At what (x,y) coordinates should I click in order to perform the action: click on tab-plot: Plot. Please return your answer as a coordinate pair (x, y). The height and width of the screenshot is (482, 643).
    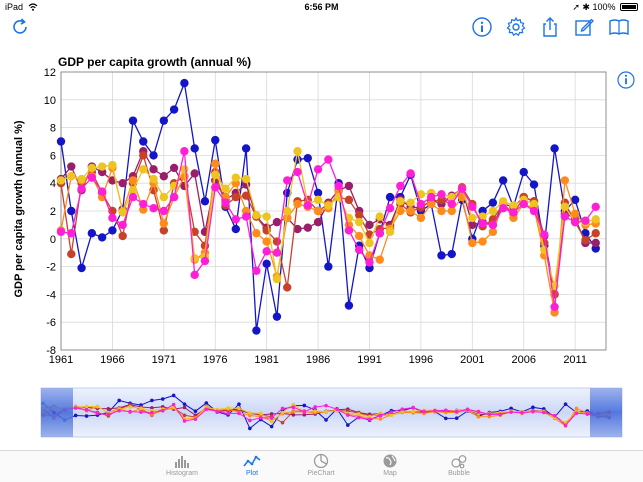
    Looking at the image, I should click on (252, 465).